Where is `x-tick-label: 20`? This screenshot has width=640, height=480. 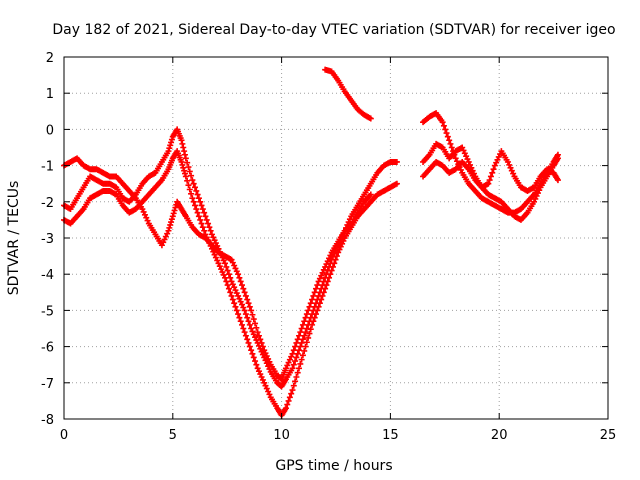
x-tick-label: 20 is located at coordinates (499, 435).